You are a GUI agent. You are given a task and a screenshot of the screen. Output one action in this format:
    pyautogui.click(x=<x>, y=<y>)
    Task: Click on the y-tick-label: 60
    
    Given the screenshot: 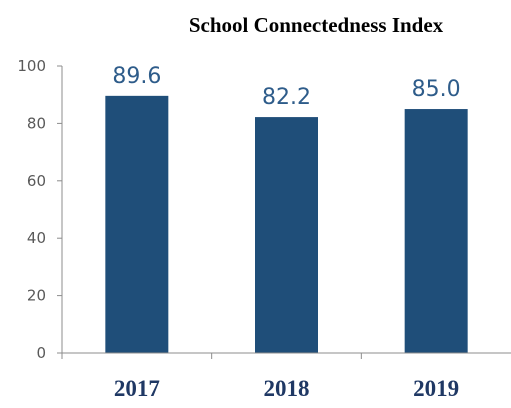 What is the action you would take?
    pyautogui.click(x=36, y=181)
    